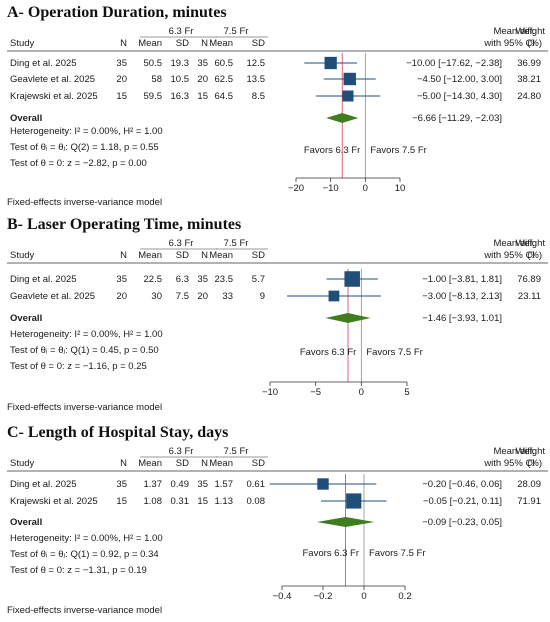 This screenshot has height=622, width=550. What do you see at coordinates (84, 610) in the screenshot?
I see `model-note: Fixed-effects inverse-variance model` at bounding box center [84, 610].